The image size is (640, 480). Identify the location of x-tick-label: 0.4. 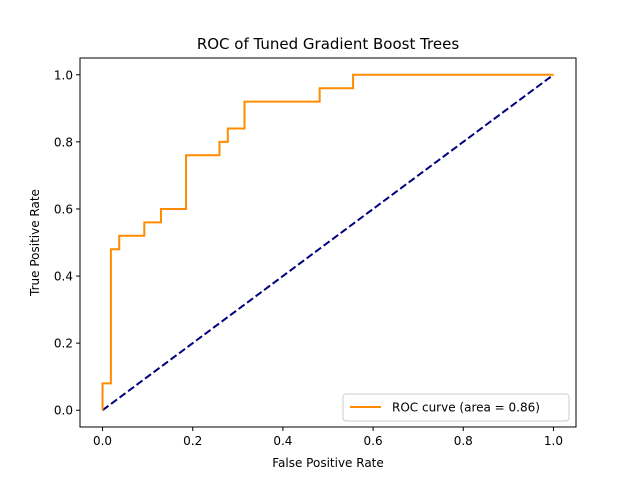
(282, 441).